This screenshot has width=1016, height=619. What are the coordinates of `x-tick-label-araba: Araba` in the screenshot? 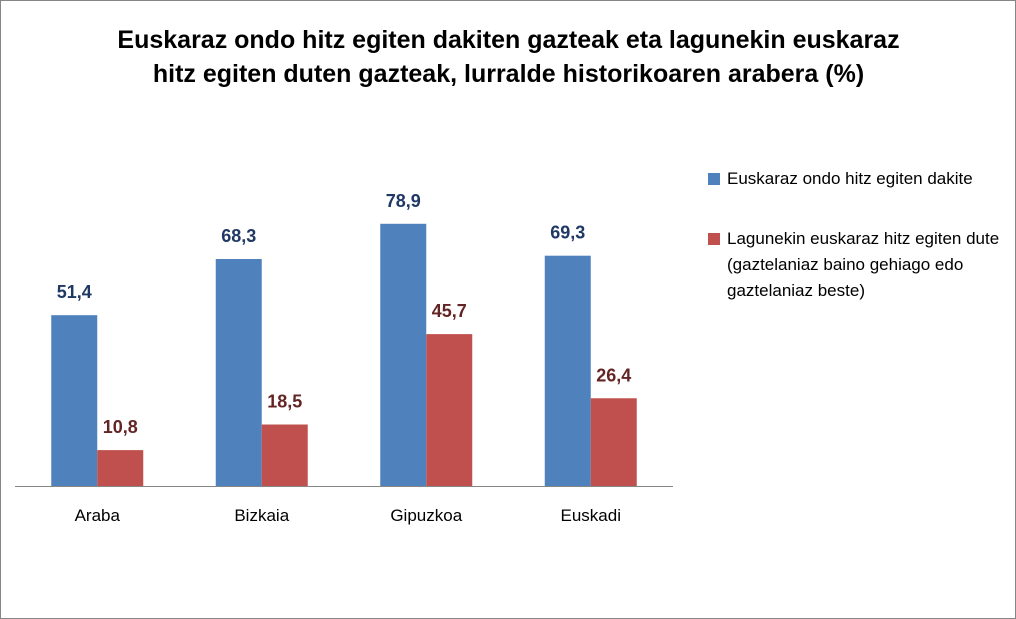 It's located at (98, 515).